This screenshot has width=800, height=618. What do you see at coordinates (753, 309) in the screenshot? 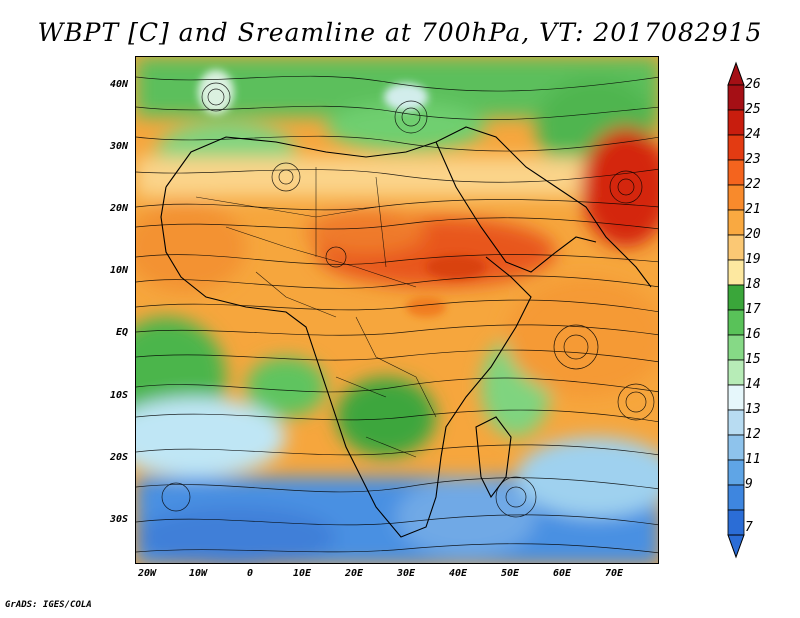
I see `colorbar-tick-label: 17` at bounding box center [753, 309].